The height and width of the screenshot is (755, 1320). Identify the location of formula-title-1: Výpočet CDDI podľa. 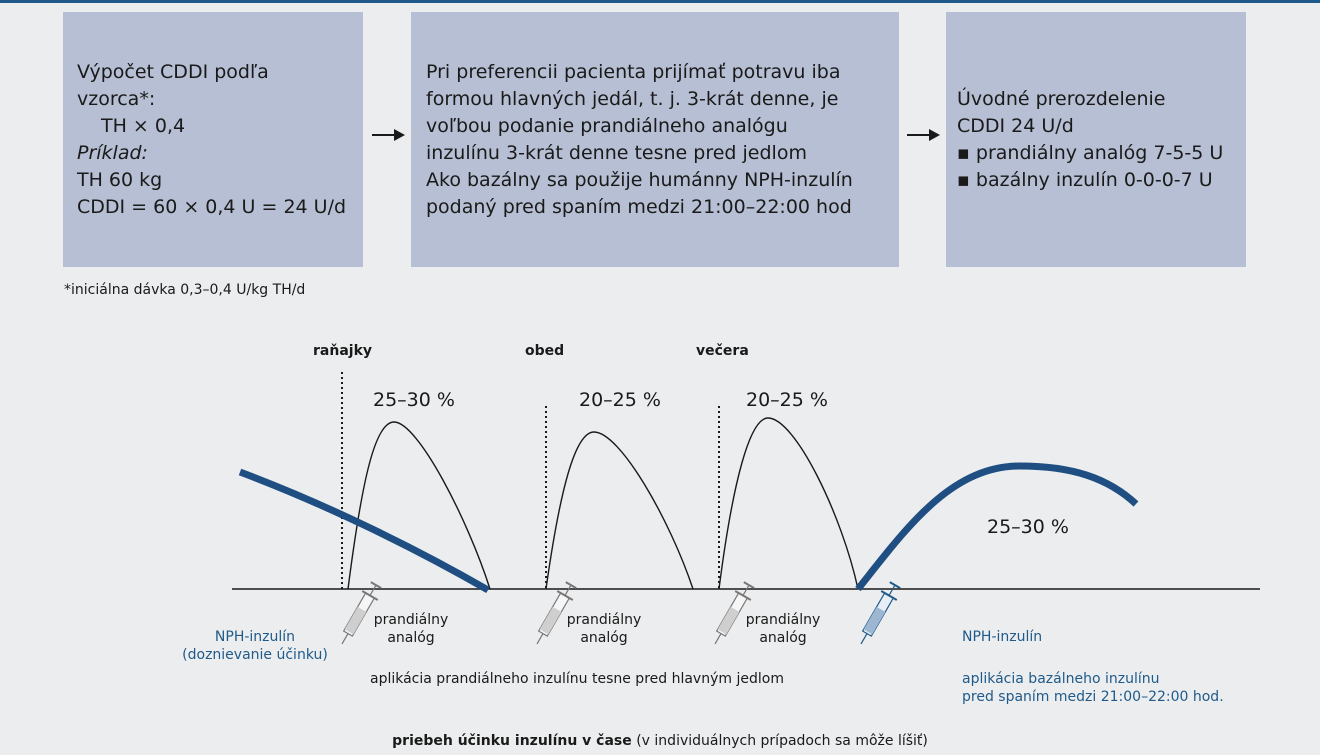
(173, 71).